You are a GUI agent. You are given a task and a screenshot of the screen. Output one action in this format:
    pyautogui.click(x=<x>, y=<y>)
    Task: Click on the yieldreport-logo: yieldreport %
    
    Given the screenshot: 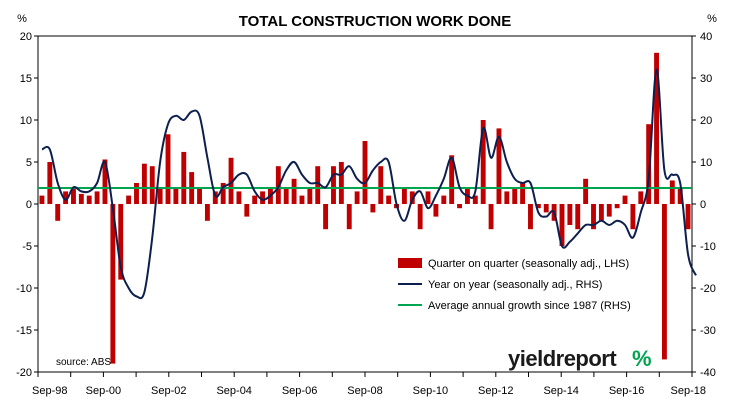 What is the action you would take?
    pyautogui.click(x=580, y=358)
    